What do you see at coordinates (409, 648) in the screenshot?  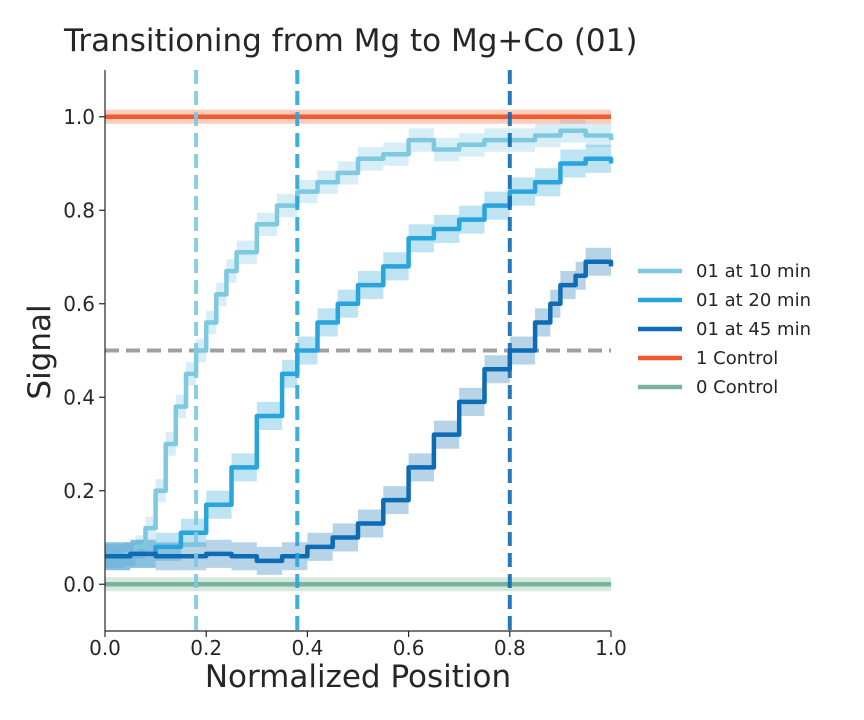 I see `x-tick-label: 0.6` at bounding box center [409, 648].